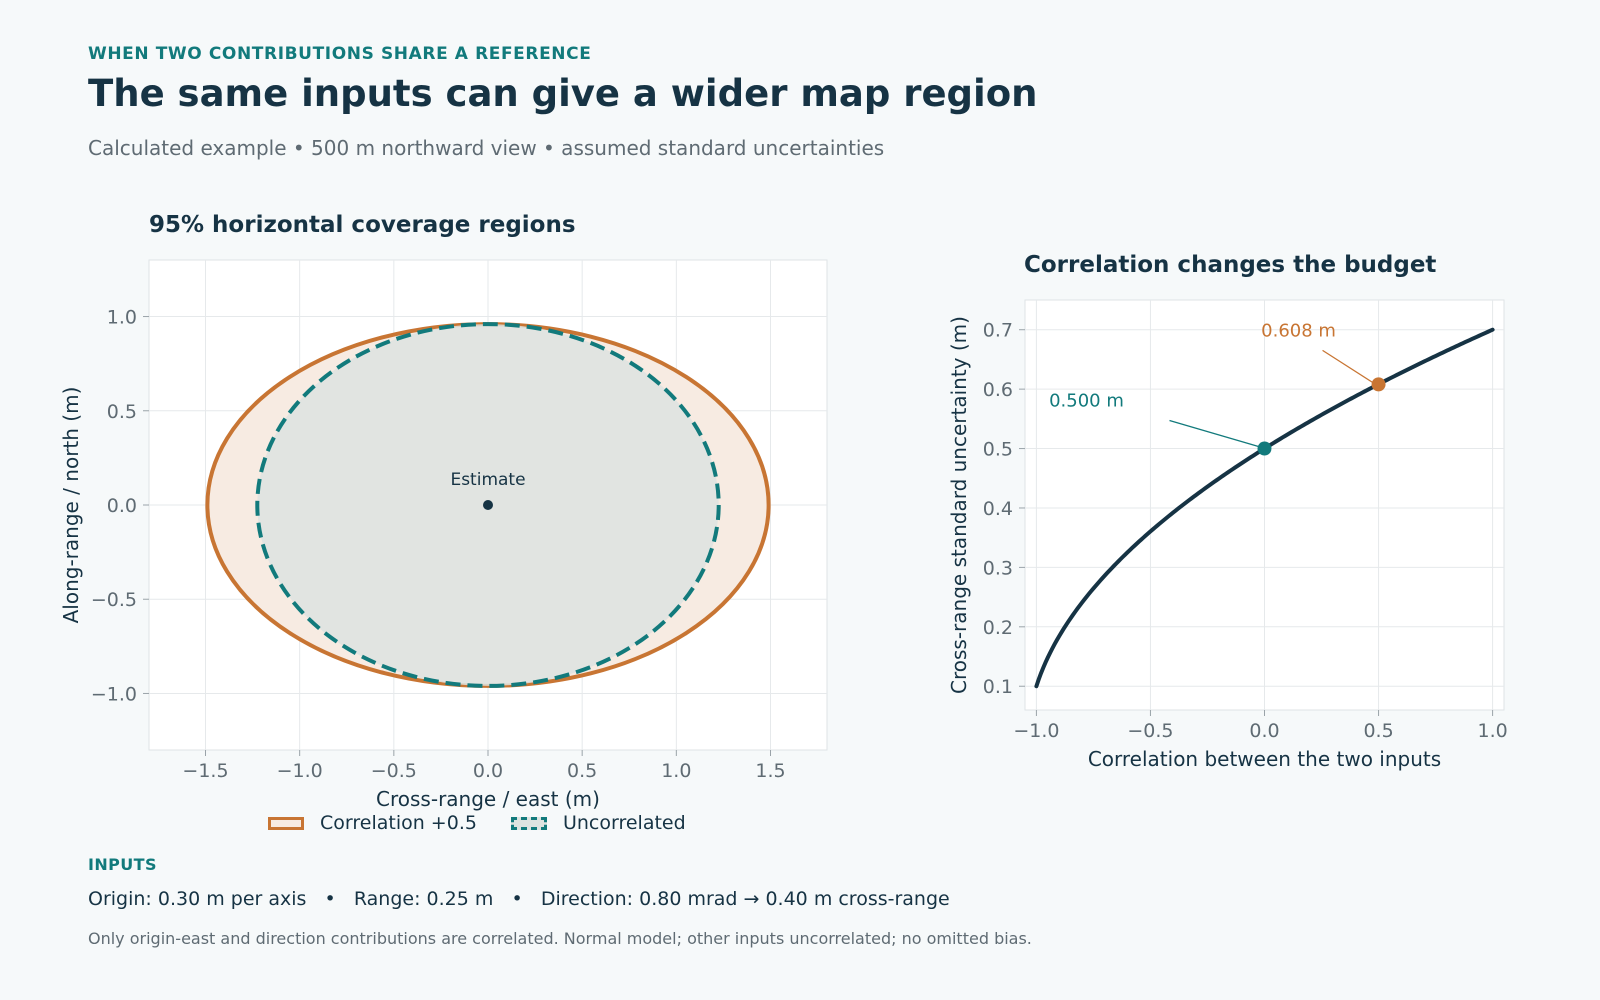 Image resolution: width=1600 pixels, height=1000 pixels. Describe the element at coordinates (998, 390) in the screenshot. I see `right-chart-y-tick-label: 0.6` at that location.